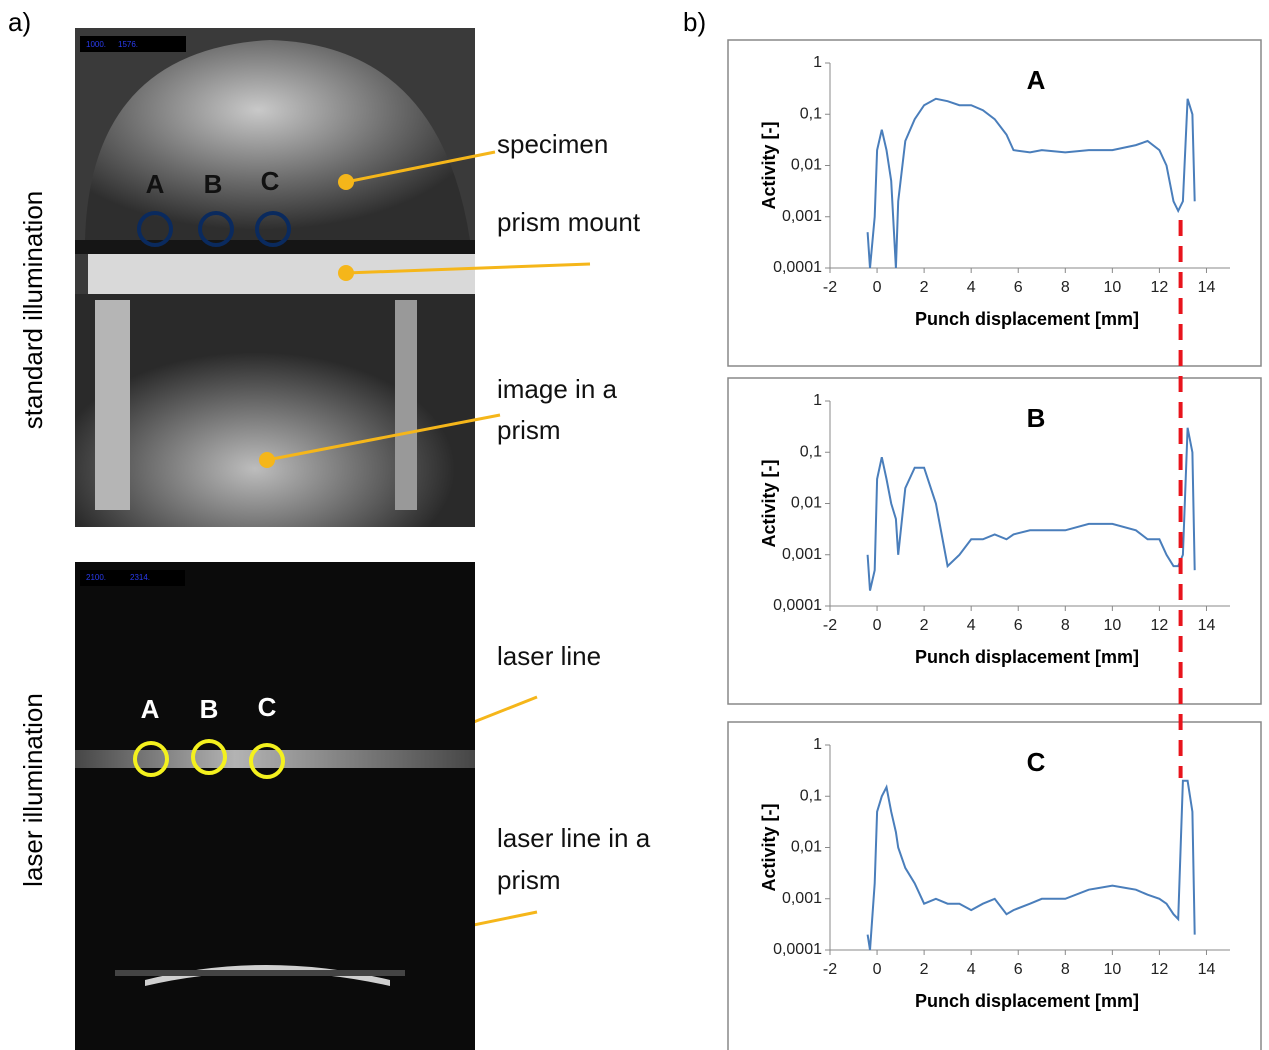 Image resolution: width=1269 pixels, height=1050 pixels. Describe the element at coordinates (275, 277) in the screenshot. I see `photo-standard` at that location.